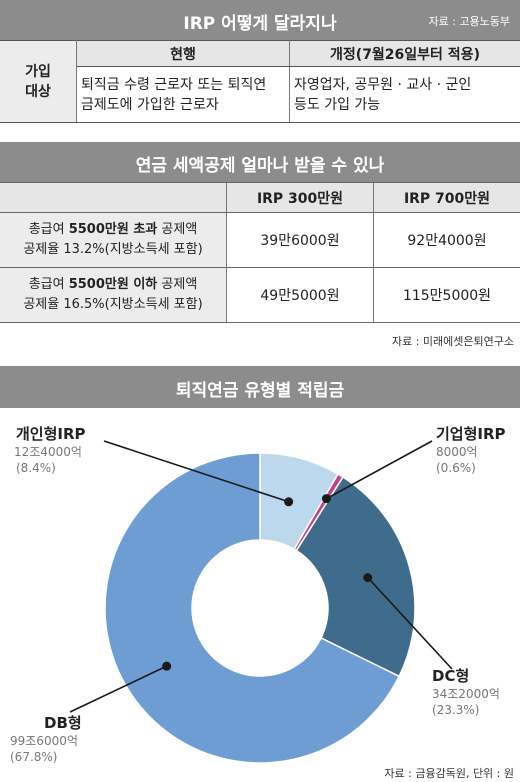 Image resolution: width=520 pixels, height=782 pixels. What do you see at coordinates (446, 295) in the screenshot?
I see `tax-value: 115만5000원` at bounding box center [446, 295].